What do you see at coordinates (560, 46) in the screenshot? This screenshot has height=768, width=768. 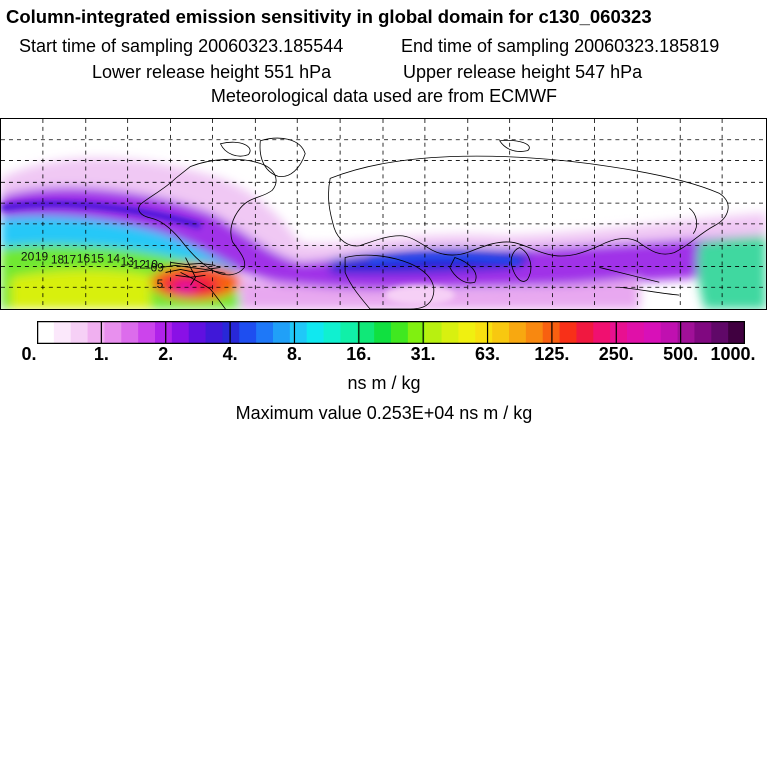 I see `end-time: End time of sampling 20060323.185819` at bounding box center [560, 46].